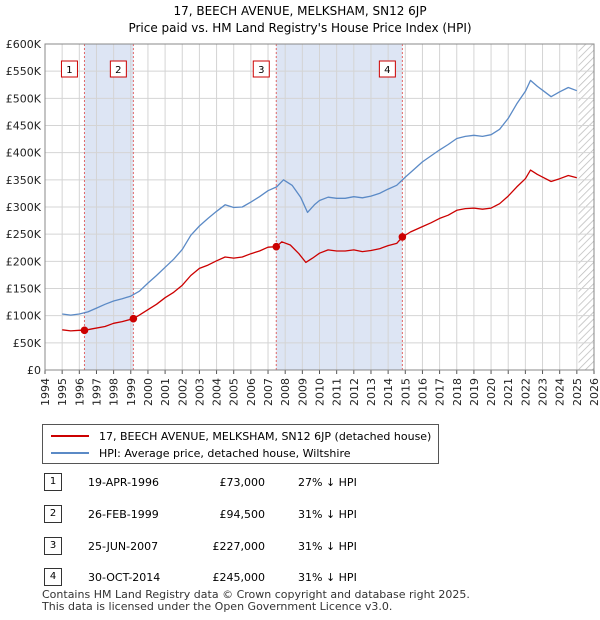  I want to click on y-tick-label: £450K, so click(24, 126).